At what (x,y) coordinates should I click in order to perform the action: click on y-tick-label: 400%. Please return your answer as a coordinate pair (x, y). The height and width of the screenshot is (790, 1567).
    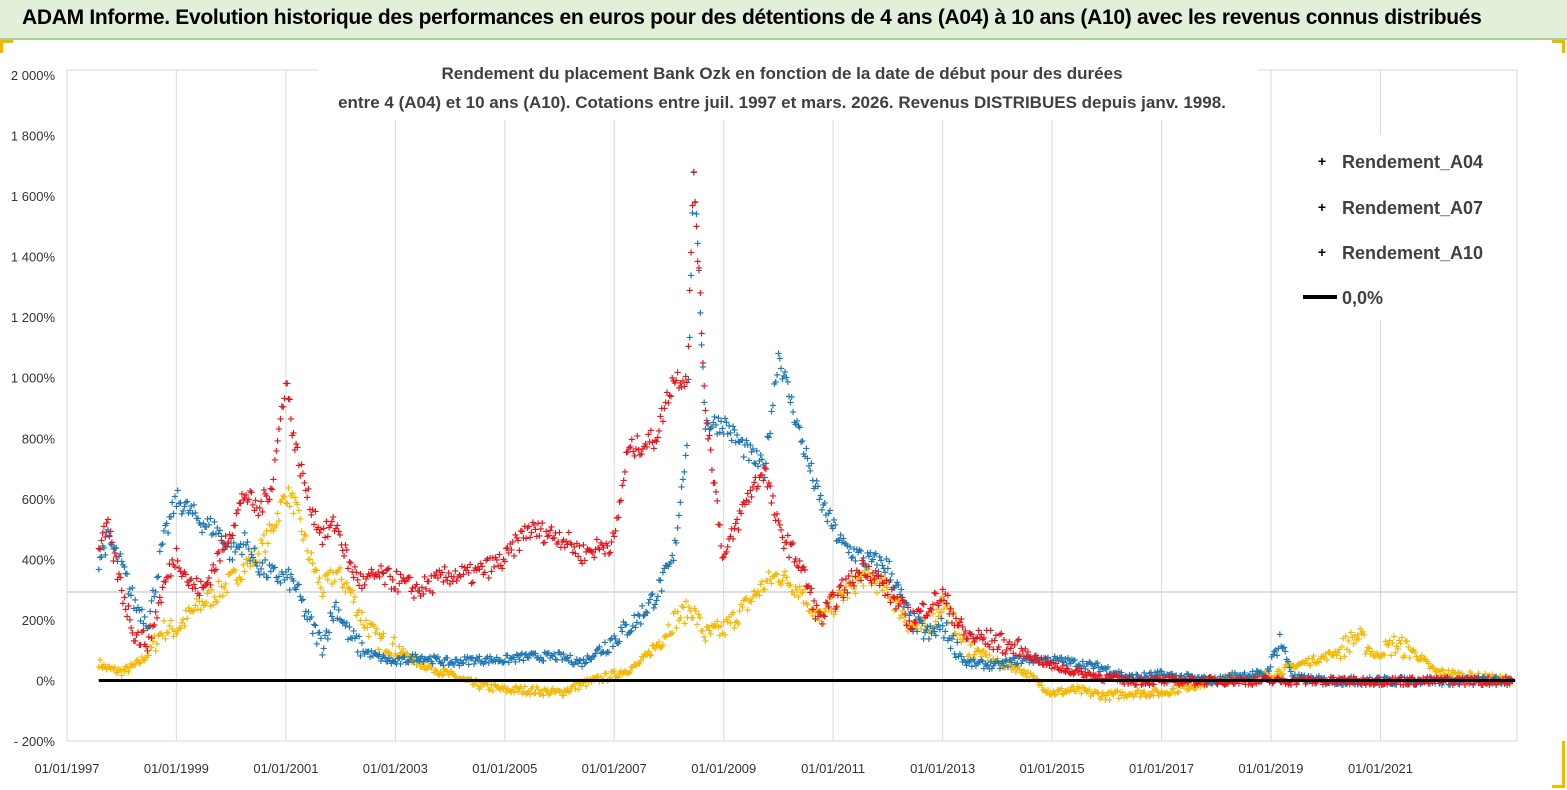
    Looking at the image, I should click on (39, 559).